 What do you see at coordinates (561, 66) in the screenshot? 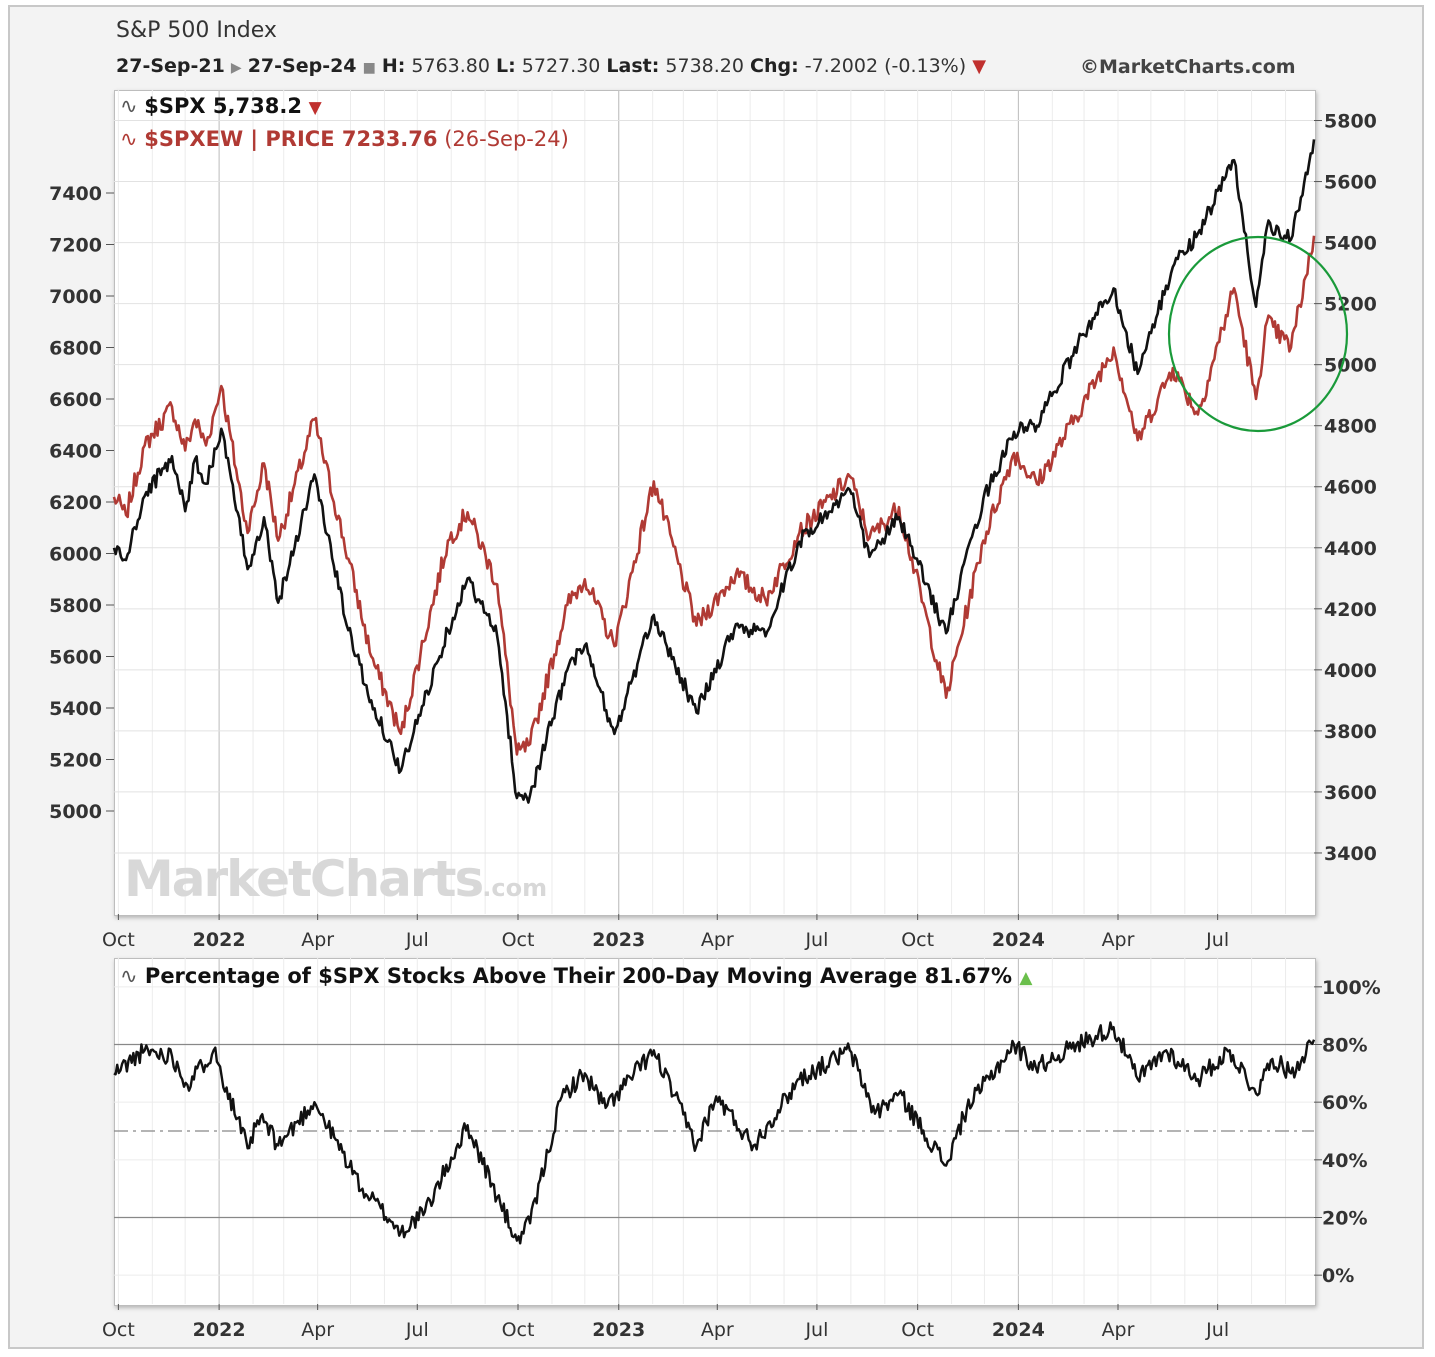
I see `low-value: 5727.30` at bounding box center [561, 66].